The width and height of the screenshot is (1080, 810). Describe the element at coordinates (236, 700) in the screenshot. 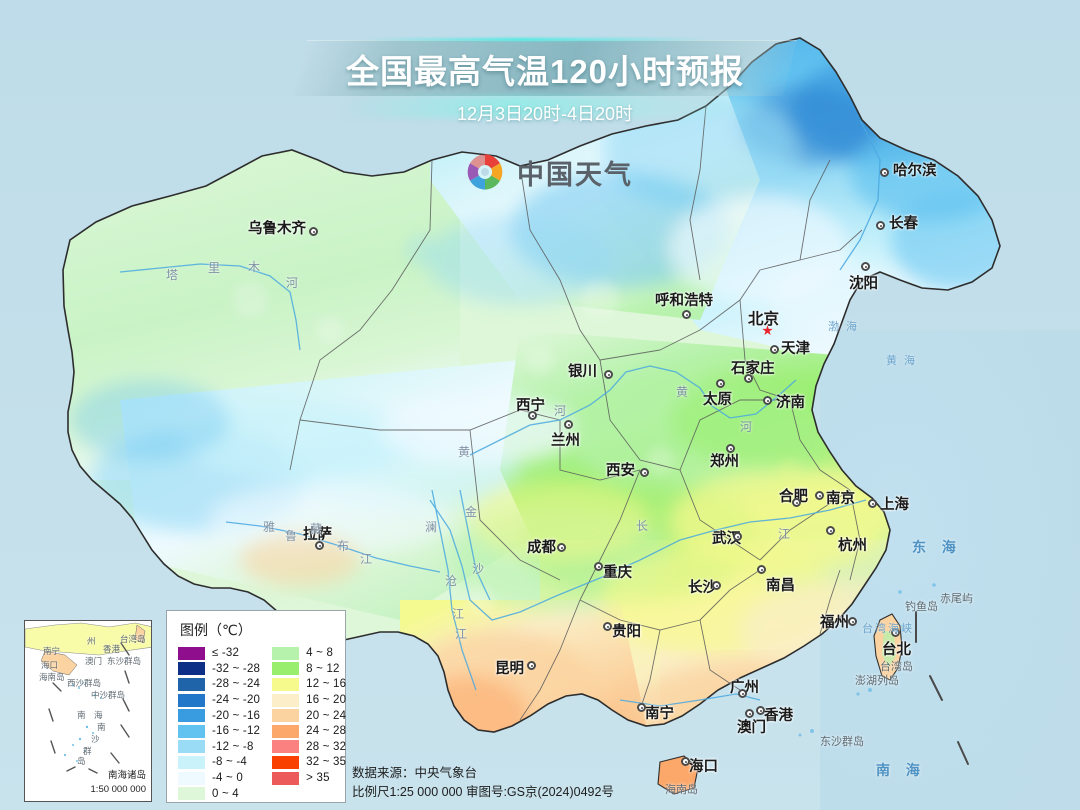

I see `legend-label: -24 ~ -20` at that location.